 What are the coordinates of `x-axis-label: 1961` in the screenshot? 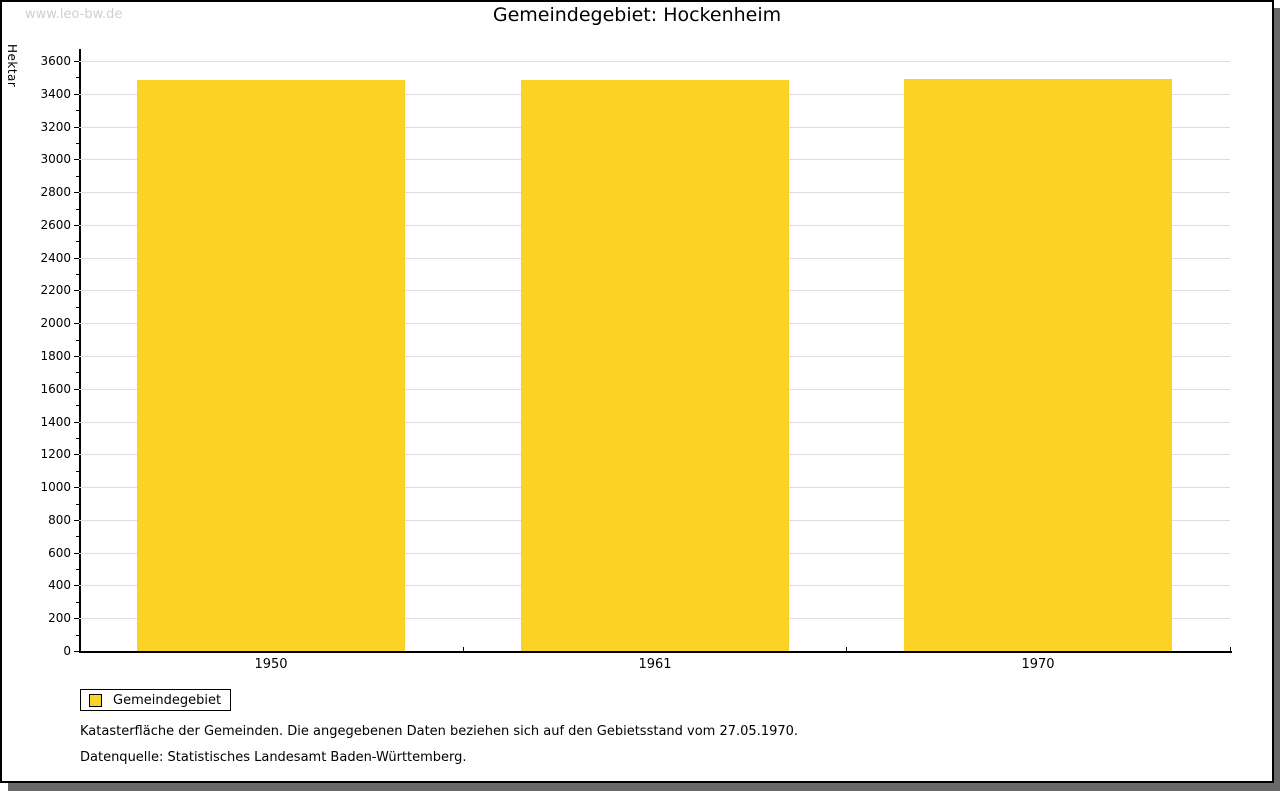 It's located at (655, 664).